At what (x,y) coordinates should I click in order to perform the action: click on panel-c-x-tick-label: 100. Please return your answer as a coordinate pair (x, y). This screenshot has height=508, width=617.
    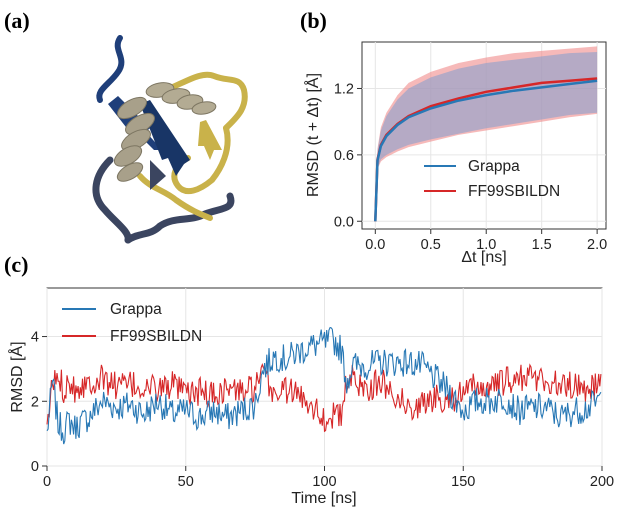
    Looking at the image, I should click on (324, 482).